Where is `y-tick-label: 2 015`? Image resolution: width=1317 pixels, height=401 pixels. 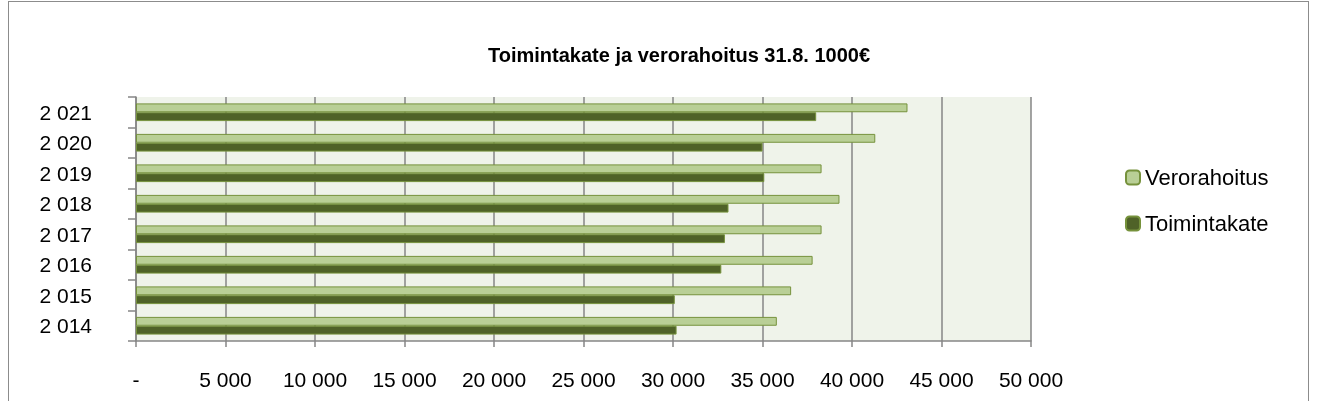
y-tick-label: 2 015 is located at coordinates (65, 295).